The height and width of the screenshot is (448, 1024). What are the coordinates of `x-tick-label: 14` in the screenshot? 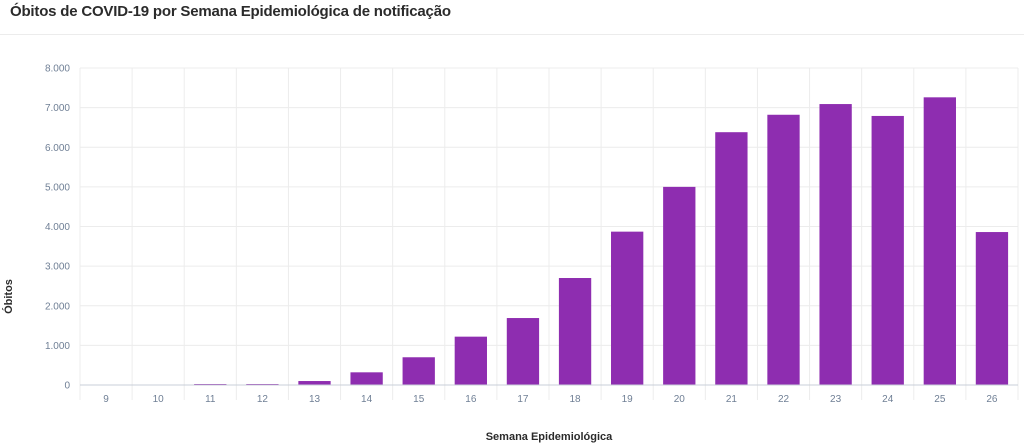 It's located at (367, 399).